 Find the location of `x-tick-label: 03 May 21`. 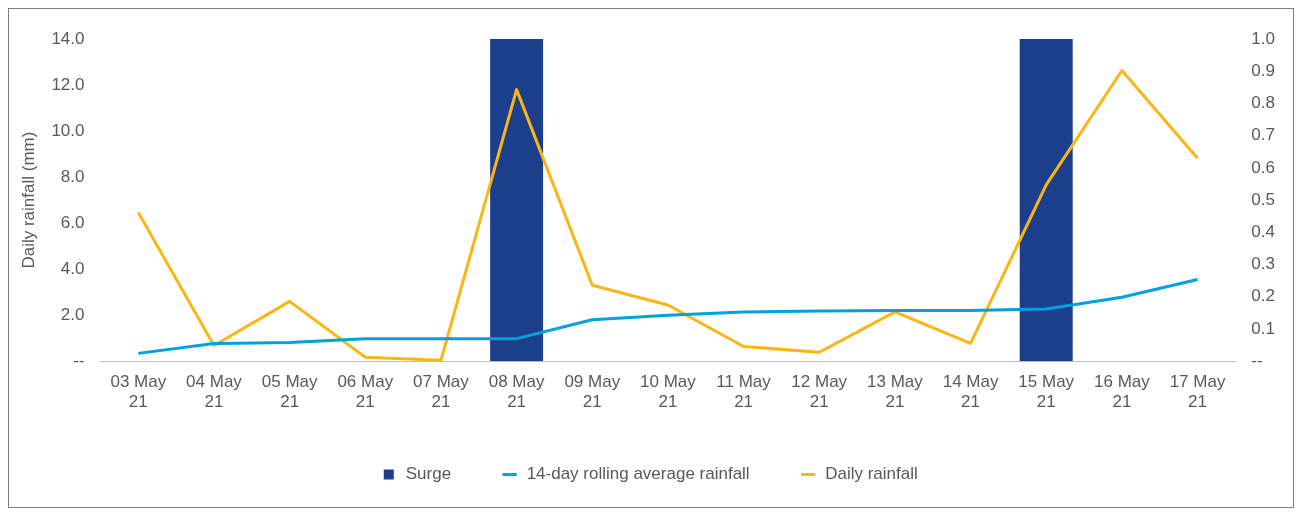

x-tick-label: 03 May 21 is located at coordinates (138, 392).